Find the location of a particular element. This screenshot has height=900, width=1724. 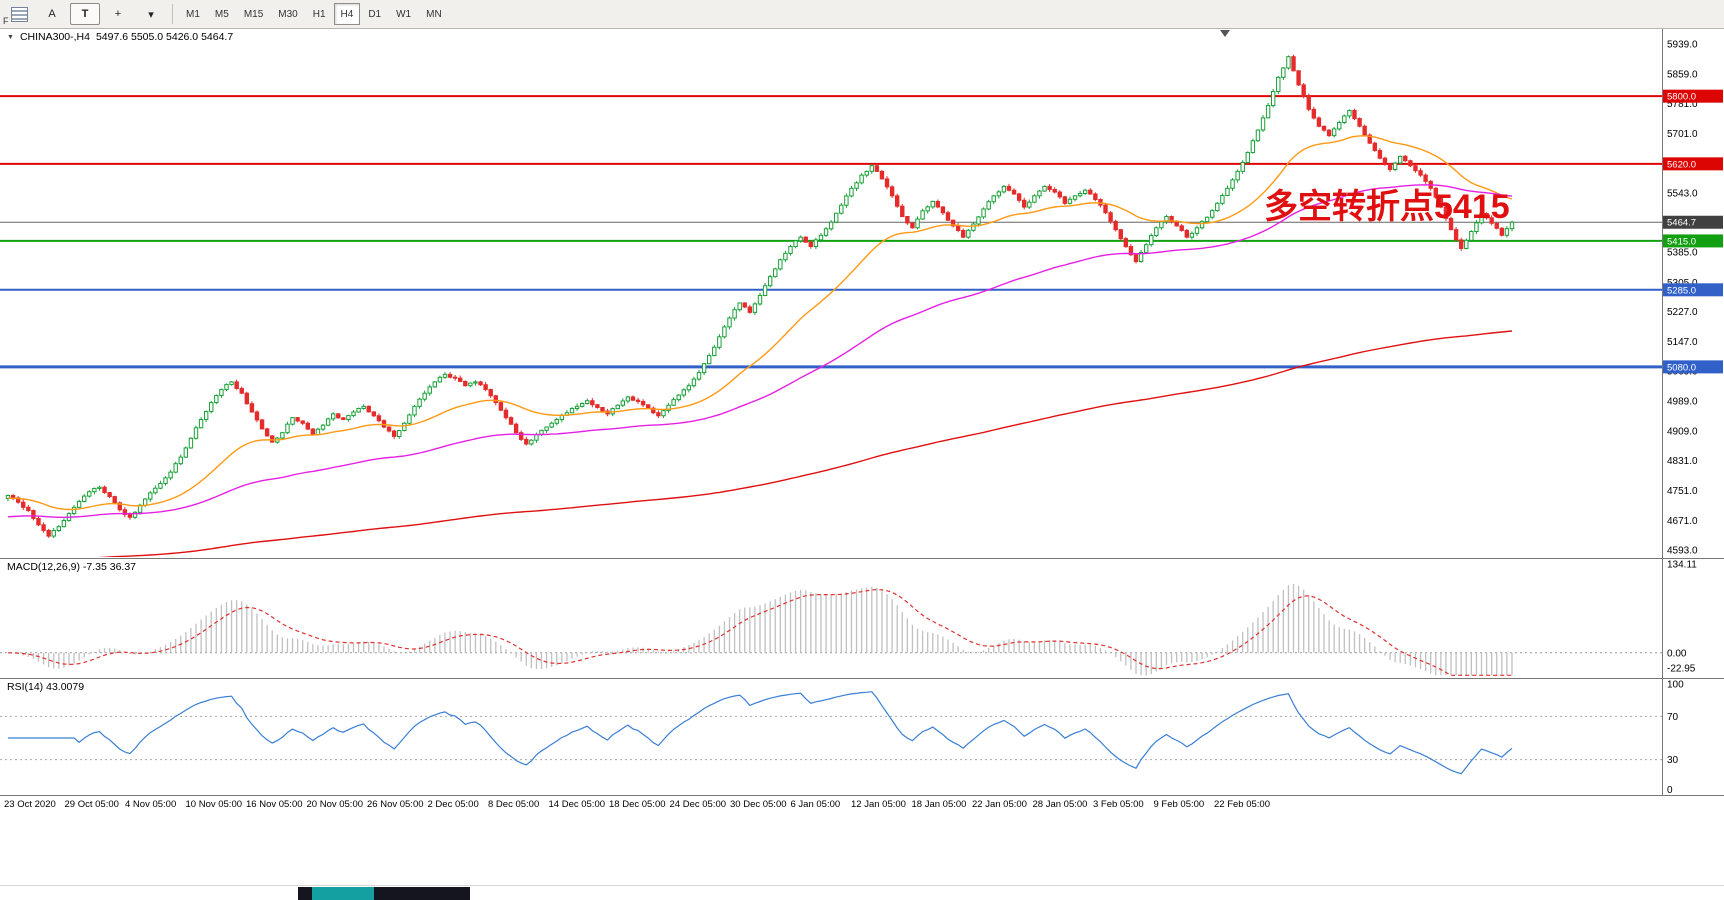

chart-shift-icon is located at coordinates (1225, 33).